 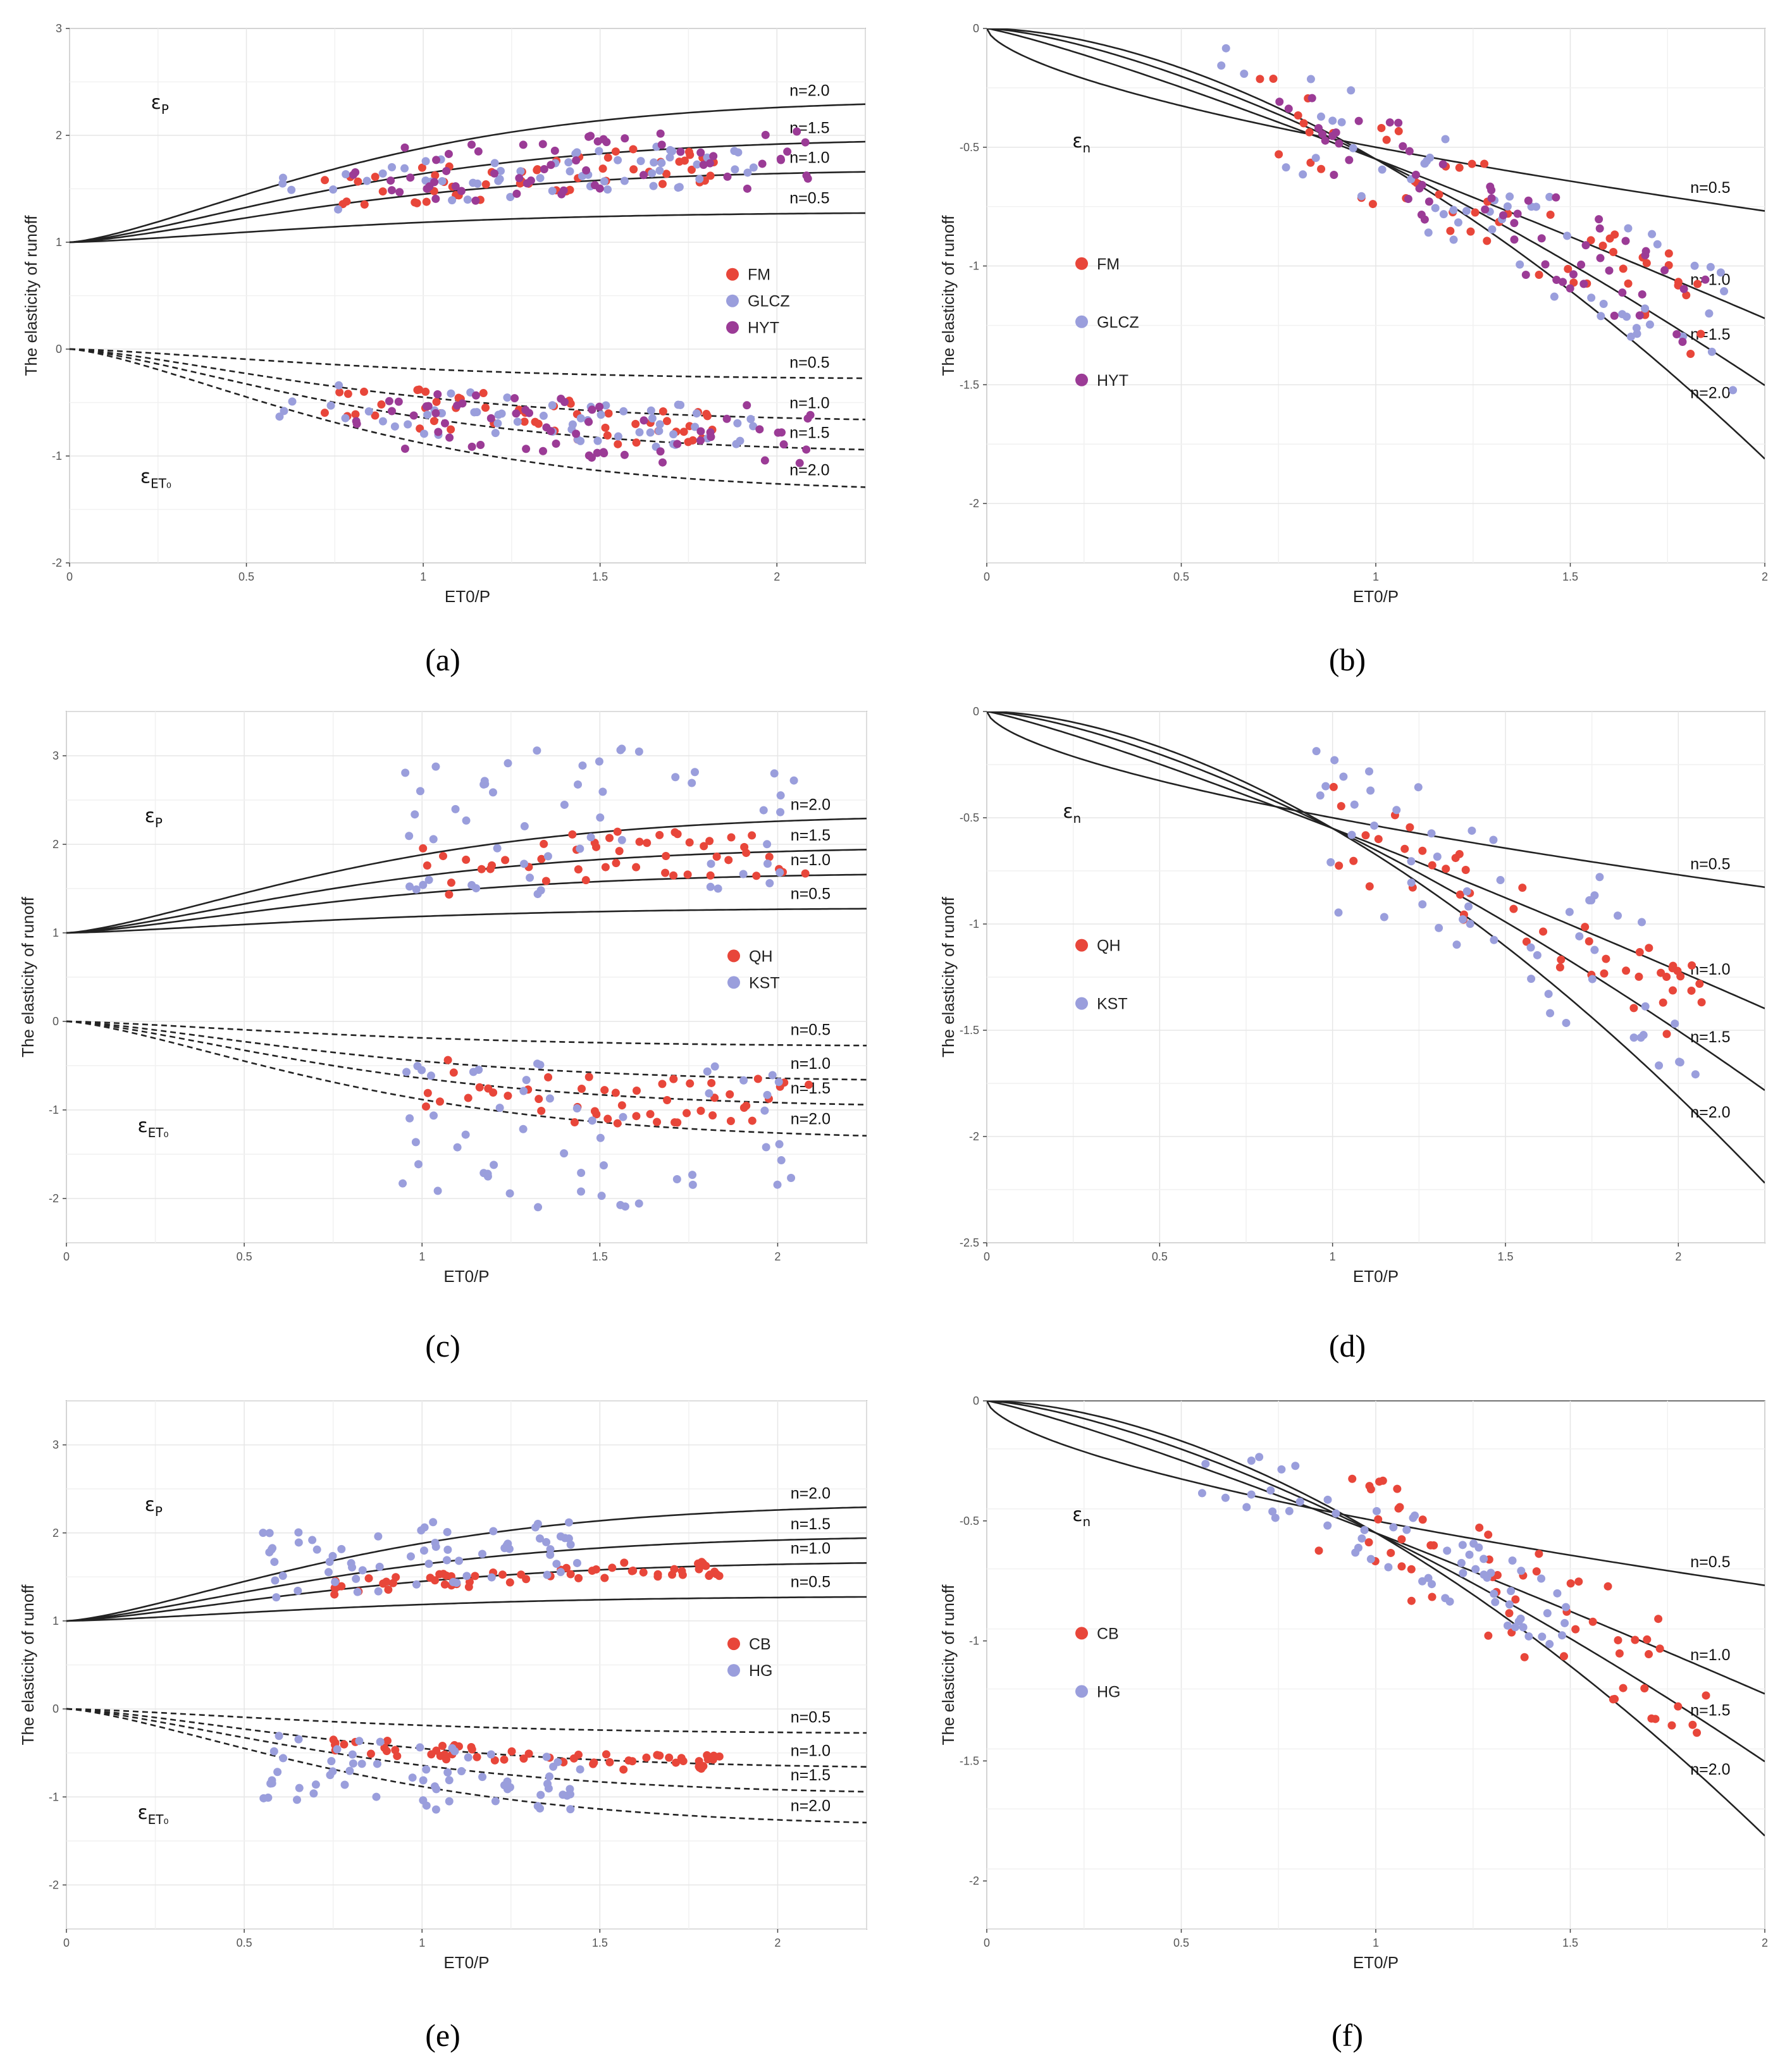 I want to click on legend-label: QH, so click(x=761, y=956).